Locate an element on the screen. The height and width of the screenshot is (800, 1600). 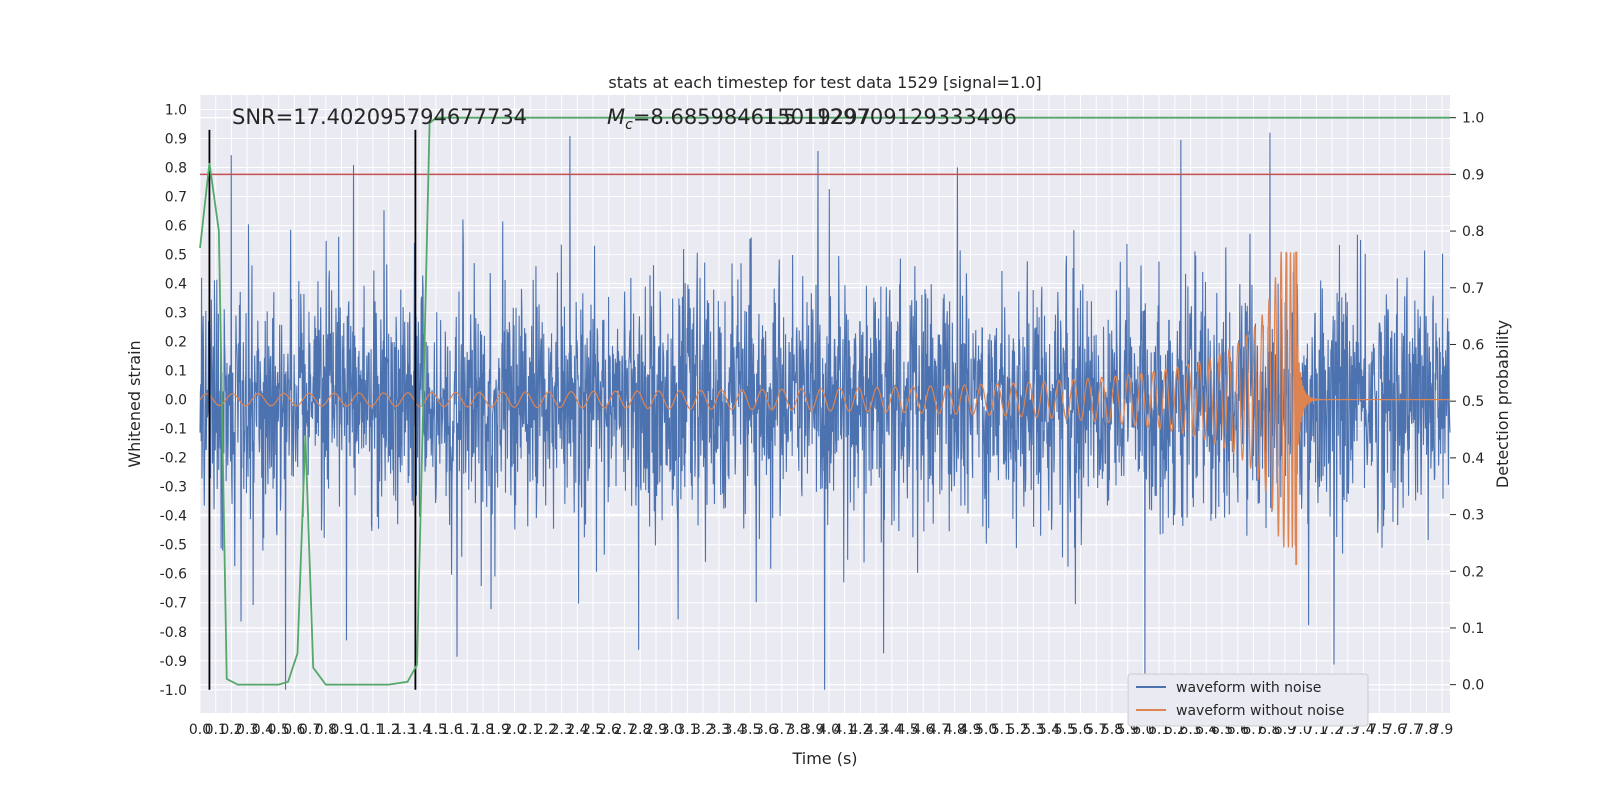
x-tick-label: 4.1 is located at coordinates (845, 730).